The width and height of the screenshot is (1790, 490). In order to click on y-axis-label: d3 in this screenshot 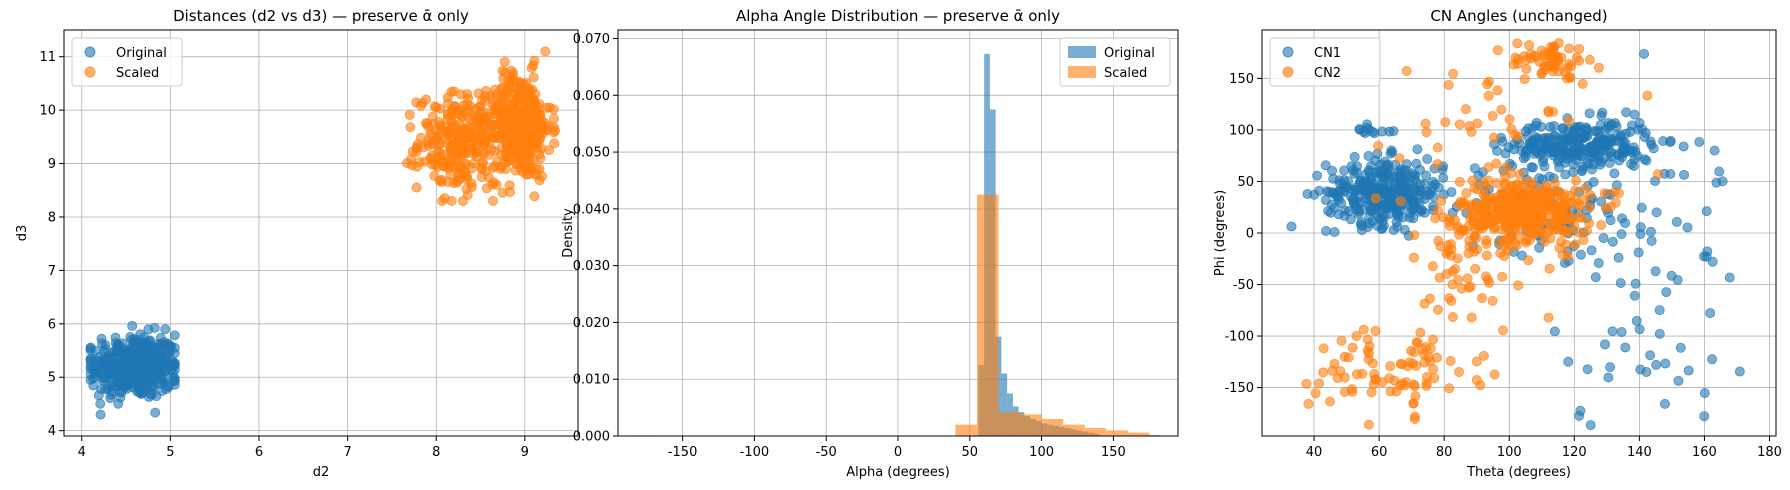, I will do `click(22, 233)`.